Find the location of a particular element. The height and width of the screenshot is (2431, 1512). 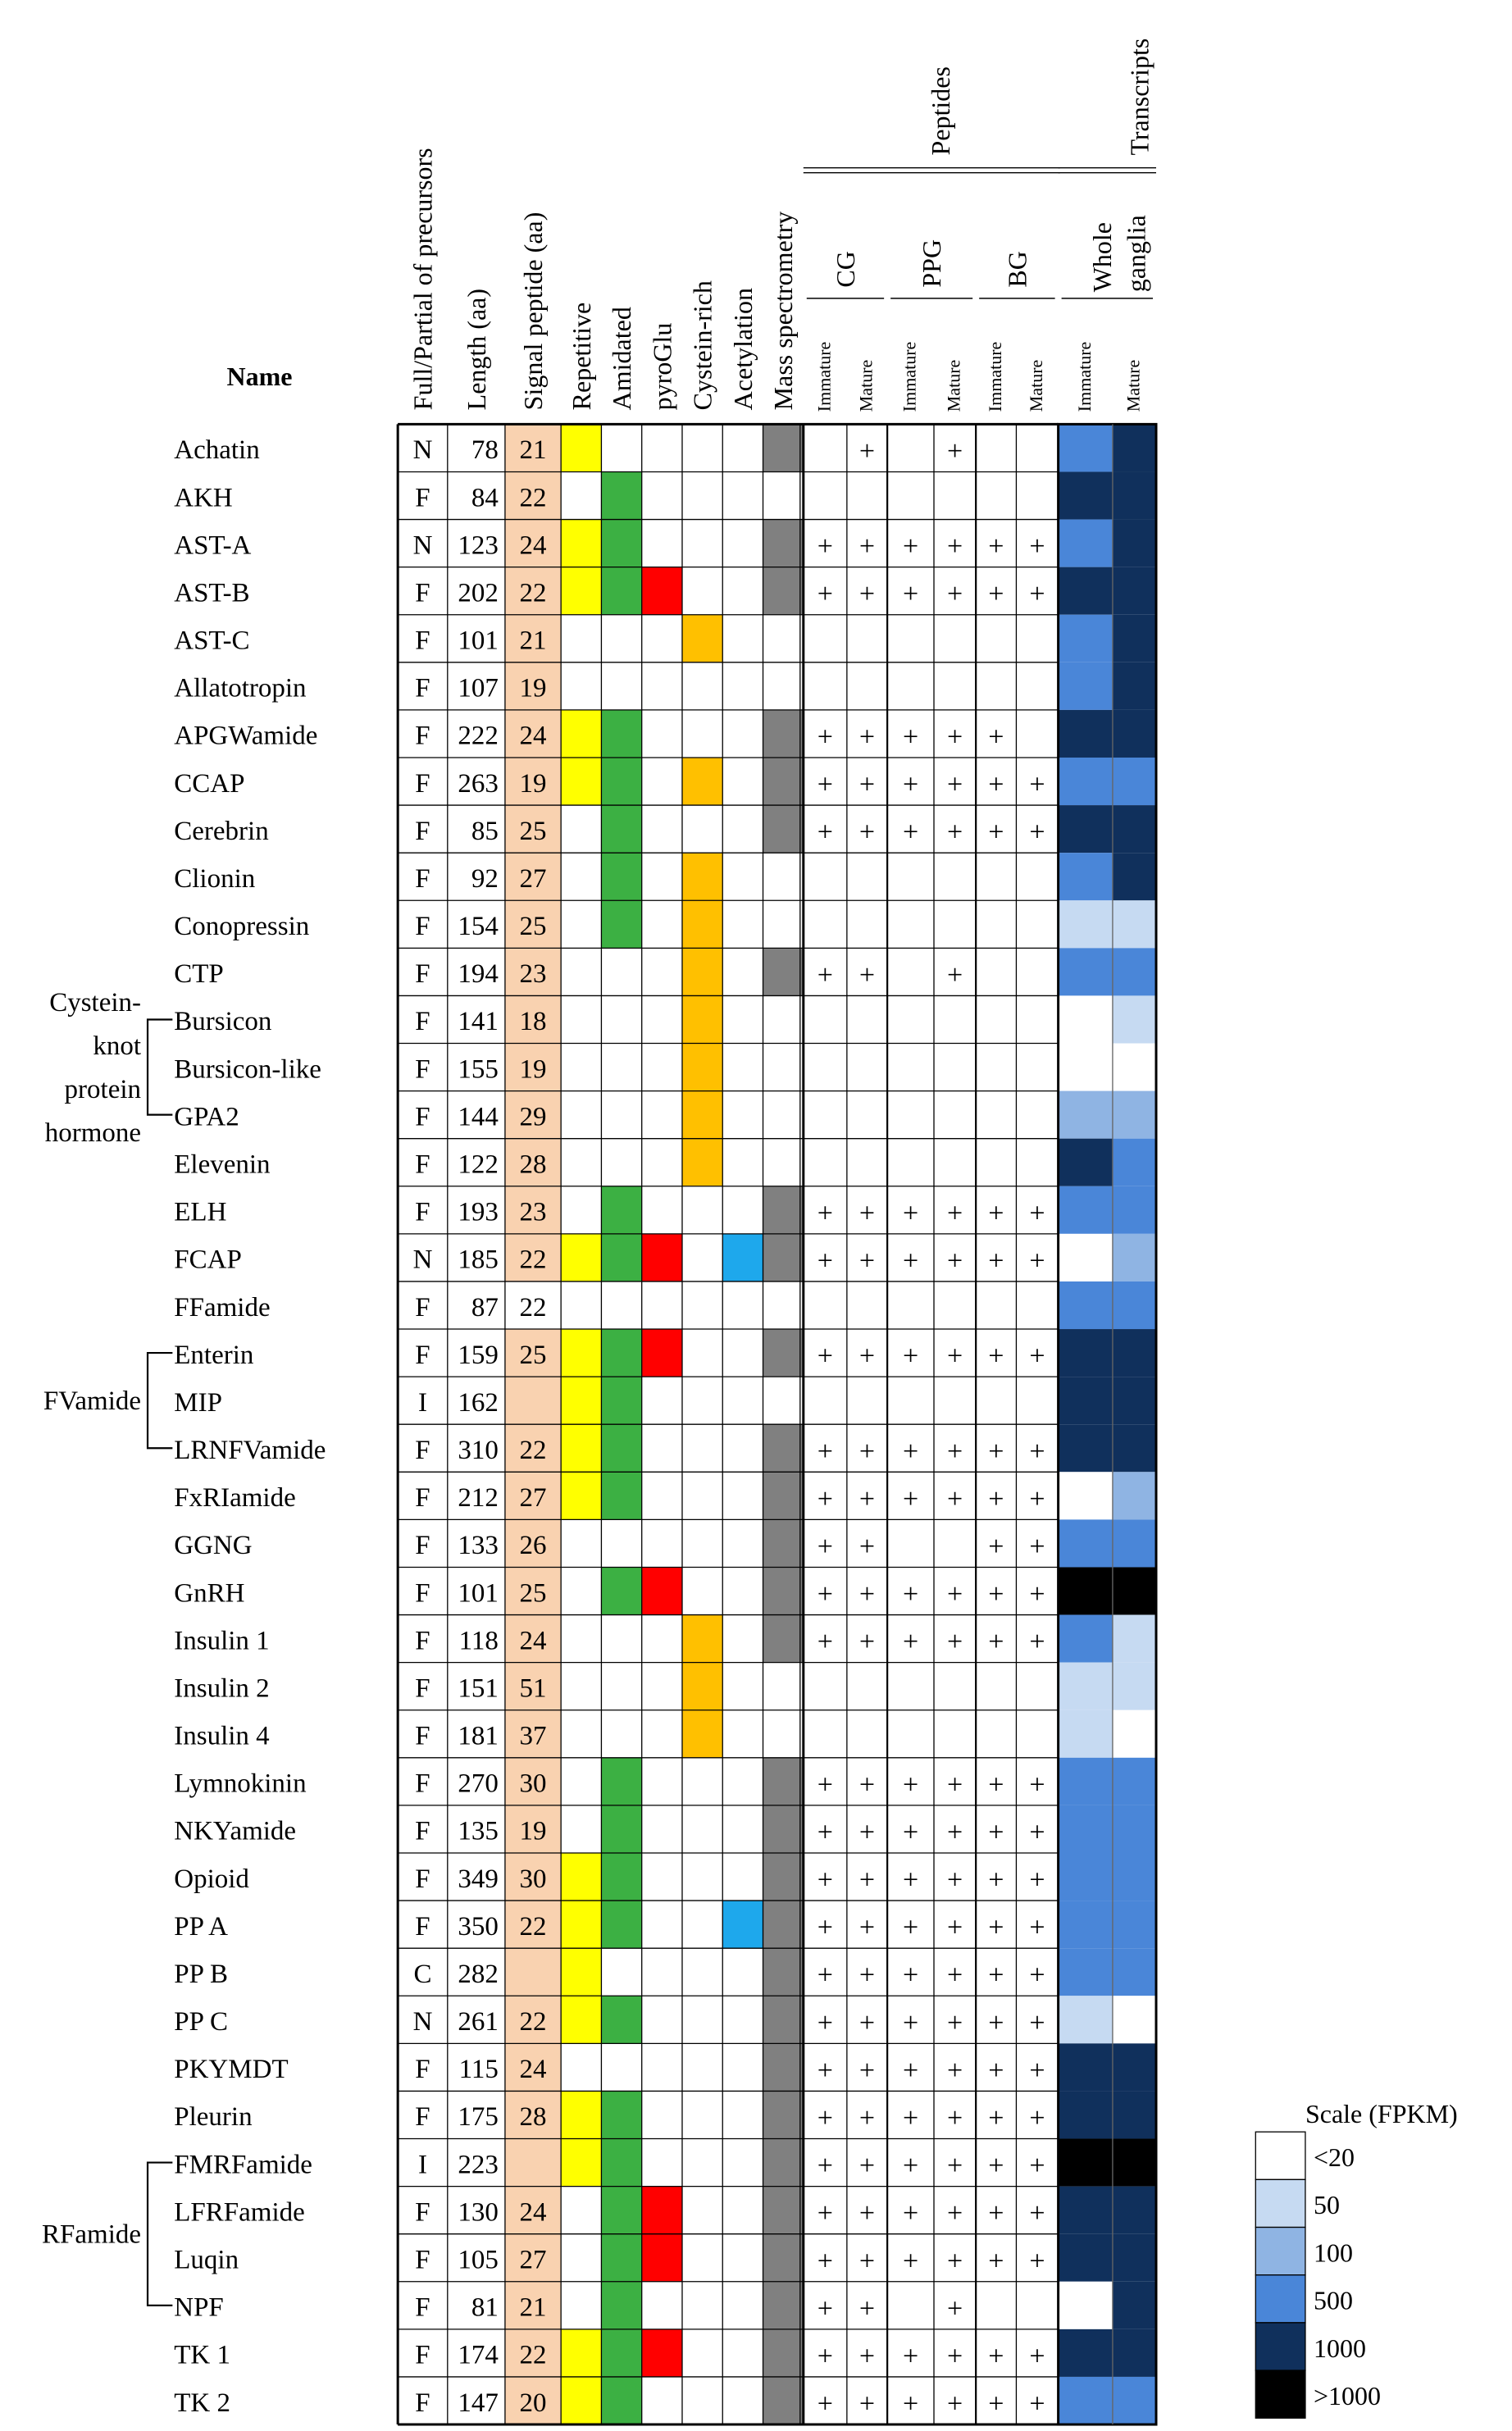

row-name: CTP is located at coordinates (199, 974).